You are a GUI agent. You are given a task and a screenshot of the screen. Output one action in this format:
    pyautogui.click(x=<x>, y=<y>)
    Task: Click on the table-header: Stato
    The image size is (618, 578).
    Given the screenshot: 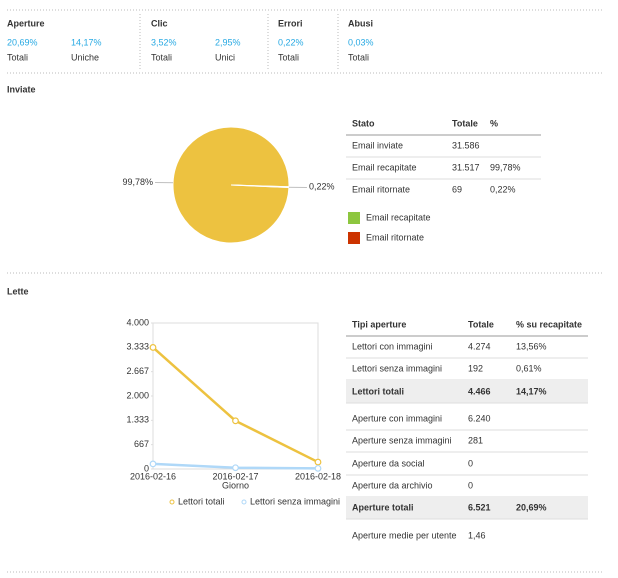 What is the action you would take?
    pyautogui.click(x=363, y=123)
    